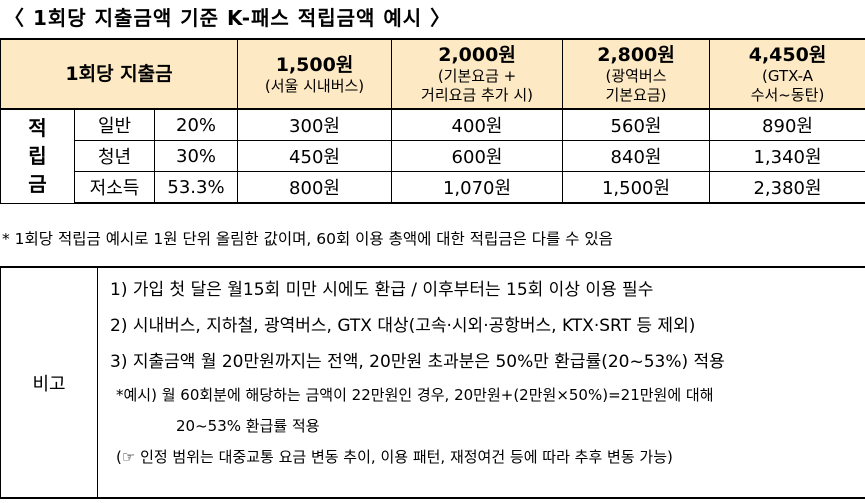 Image resolution: width=865 pixels, height=503 pixels. I want to click on row-value: 2,380원, so click(787, 187).